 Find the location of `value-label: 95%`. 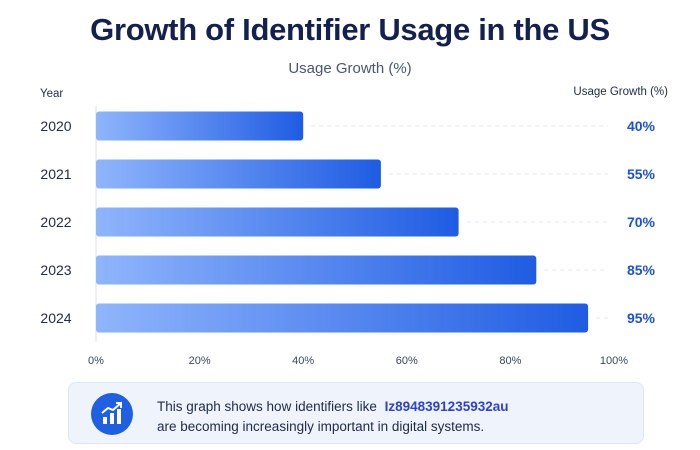

value-label: 95% is located at coordinates (641, 318).